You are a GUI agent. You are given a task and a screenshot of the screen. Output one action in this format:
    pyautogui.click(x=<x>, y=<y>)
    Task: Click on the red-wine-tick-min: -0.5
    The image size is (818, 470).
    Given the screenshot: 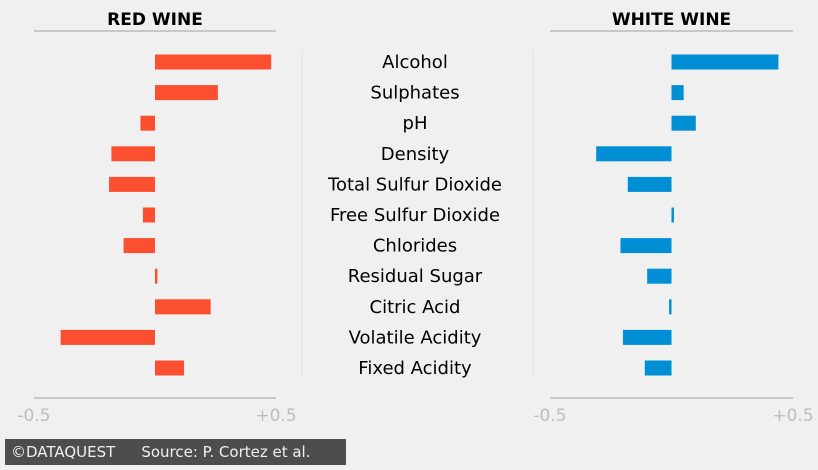 What is the action you would take?
    pyautogui.click(x=33, y=416)
    